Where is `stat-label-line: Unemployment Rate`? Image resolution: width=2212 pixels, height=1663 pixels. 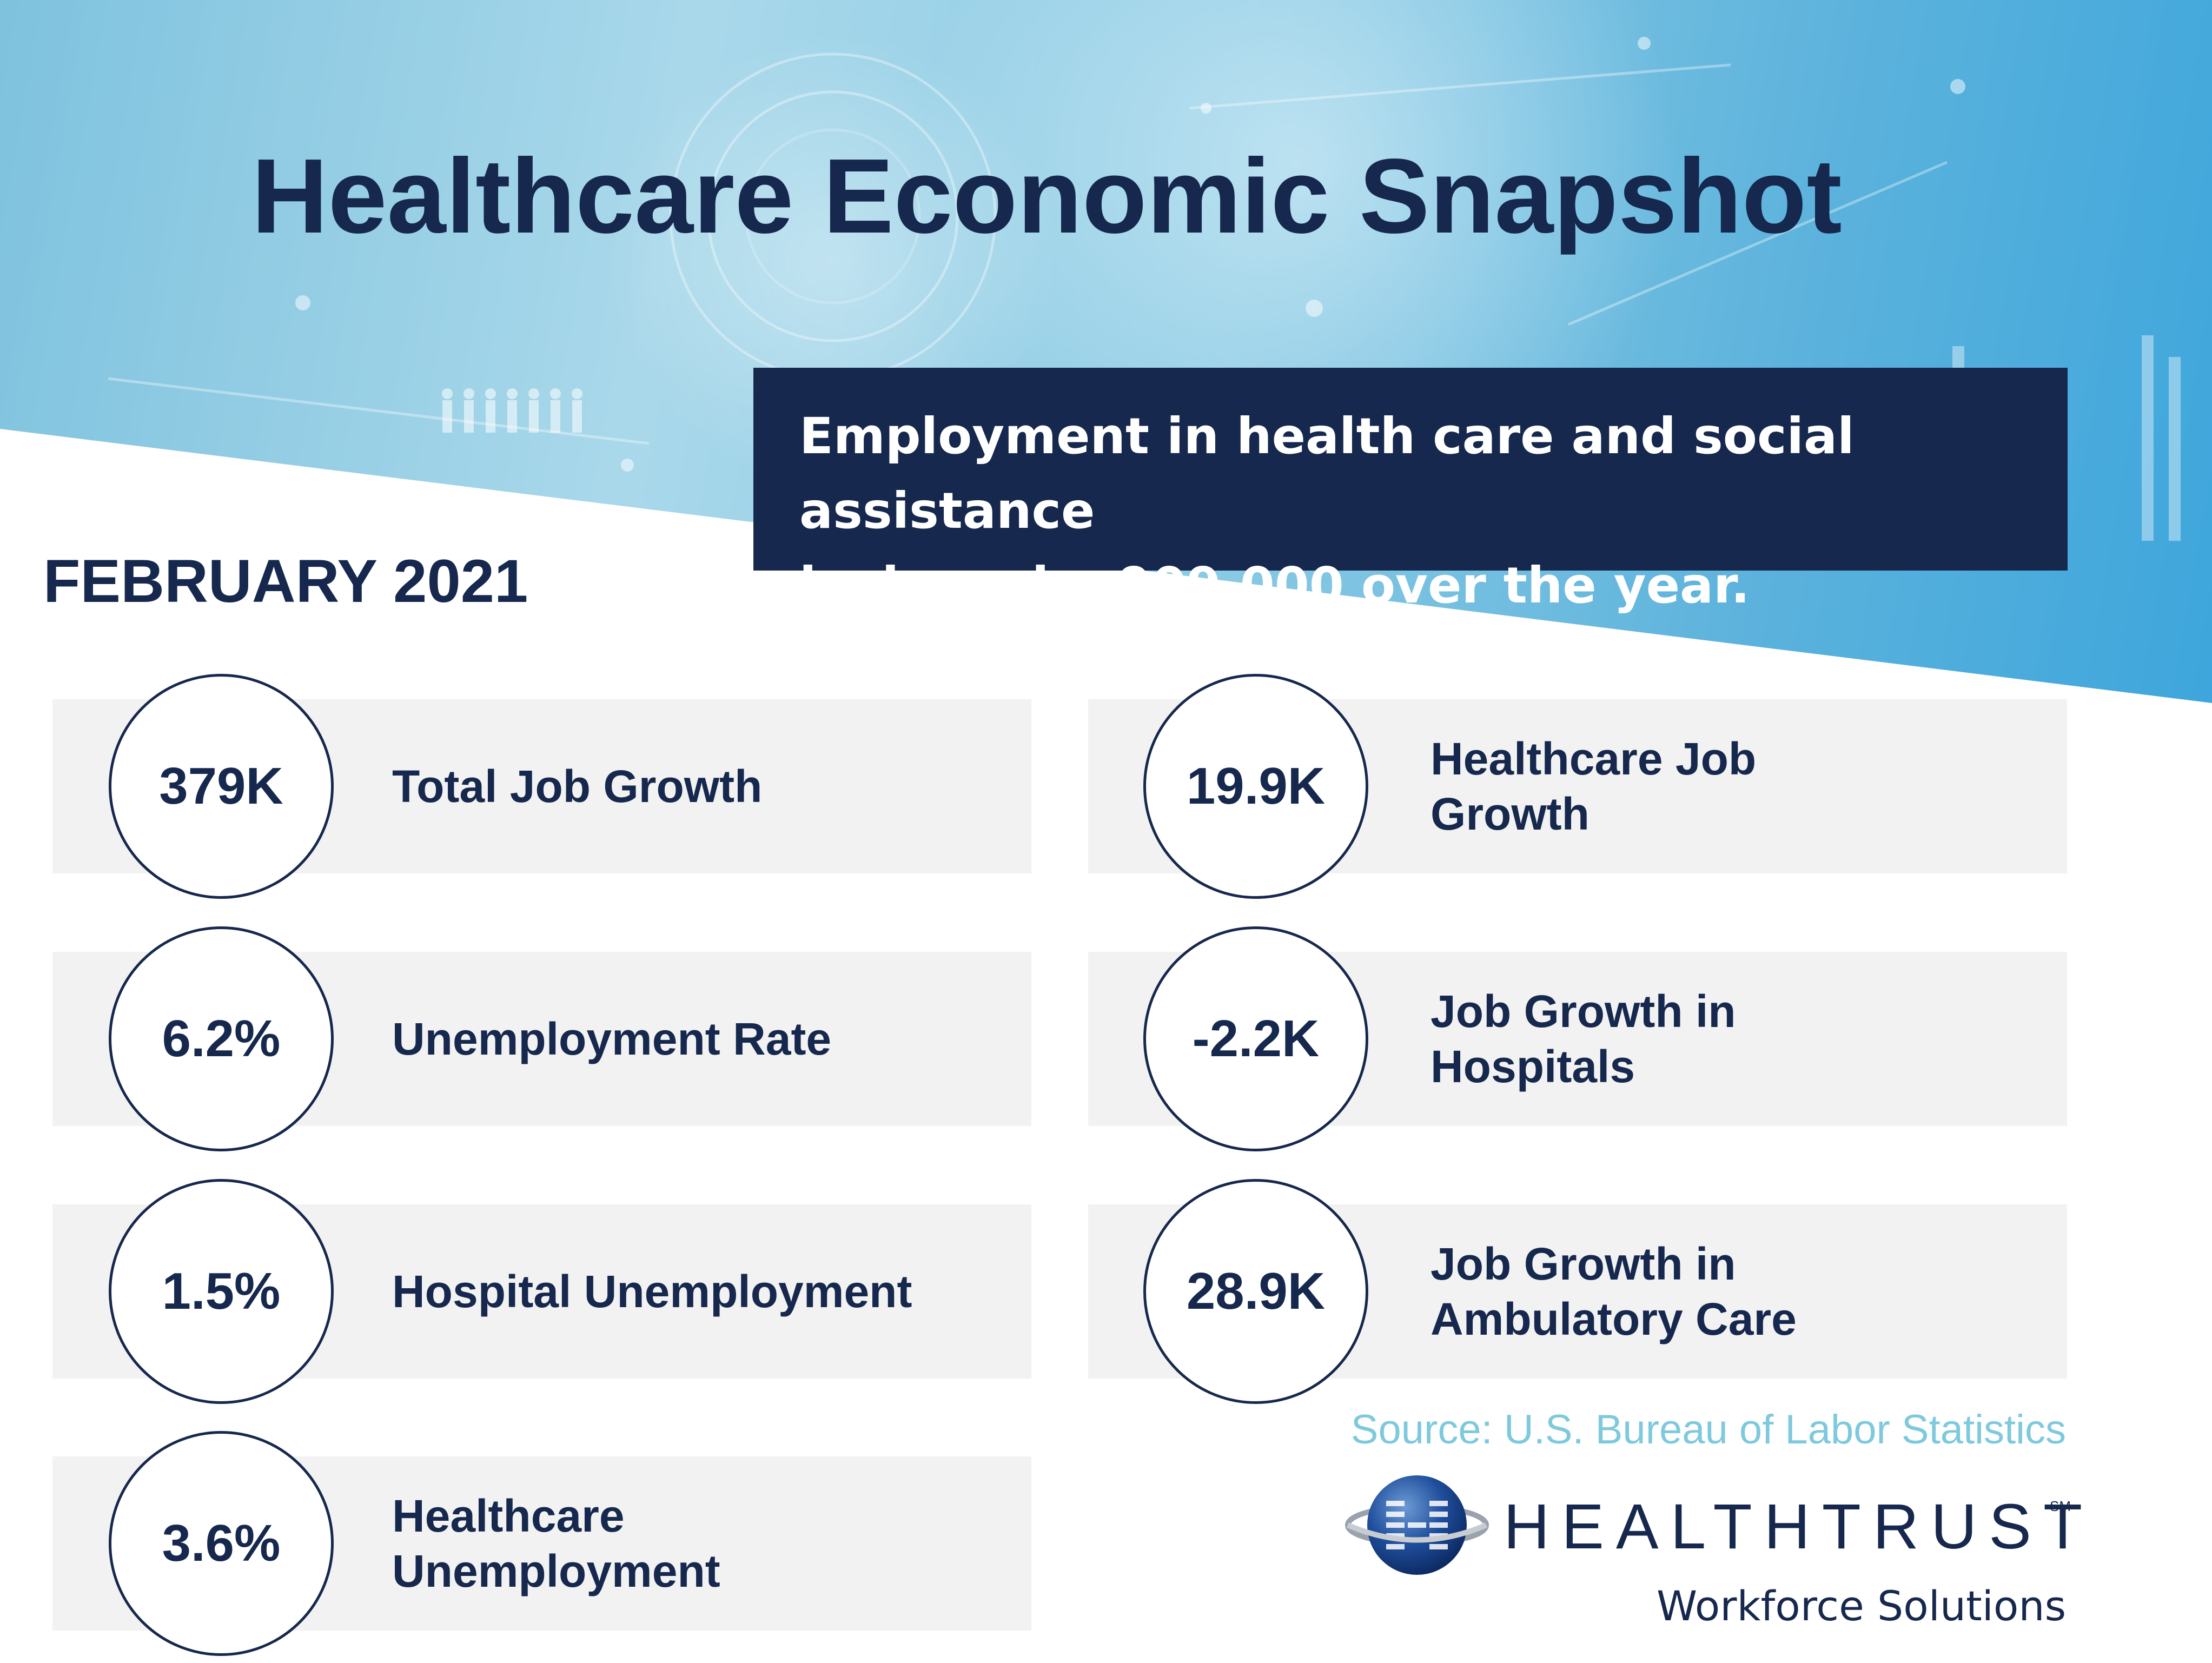 stat-label-line: Unemployment Rate is located at coordinates (612, 1038).